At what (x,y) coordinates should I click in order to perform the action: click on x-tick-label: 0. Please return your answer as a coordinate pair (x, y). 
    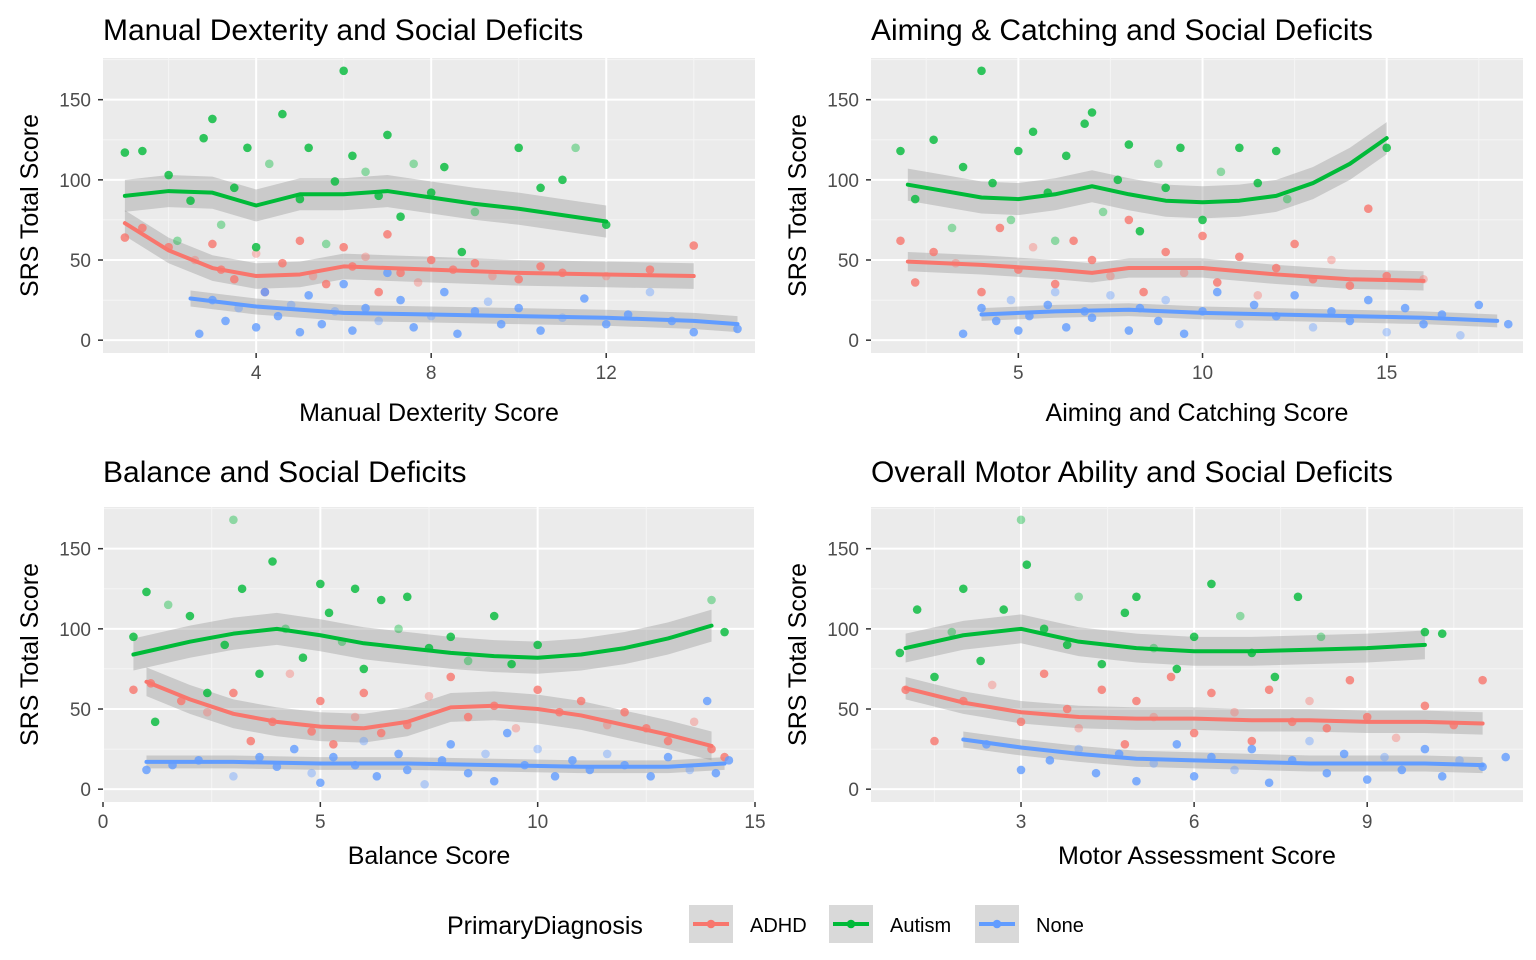
    Looking at the image, I should click on (103, 822).